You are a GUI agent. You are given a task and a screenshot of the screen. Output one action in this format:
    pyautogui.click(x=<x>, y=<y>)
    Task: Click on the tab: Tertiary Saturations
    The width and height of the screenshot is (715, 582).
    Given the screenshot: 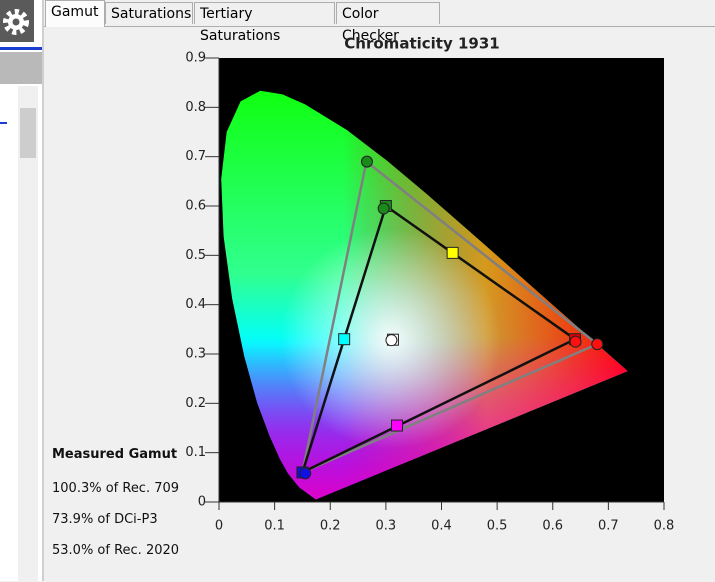 What is the action you would take?
    pyautogui.click(x=264, y=23)
    